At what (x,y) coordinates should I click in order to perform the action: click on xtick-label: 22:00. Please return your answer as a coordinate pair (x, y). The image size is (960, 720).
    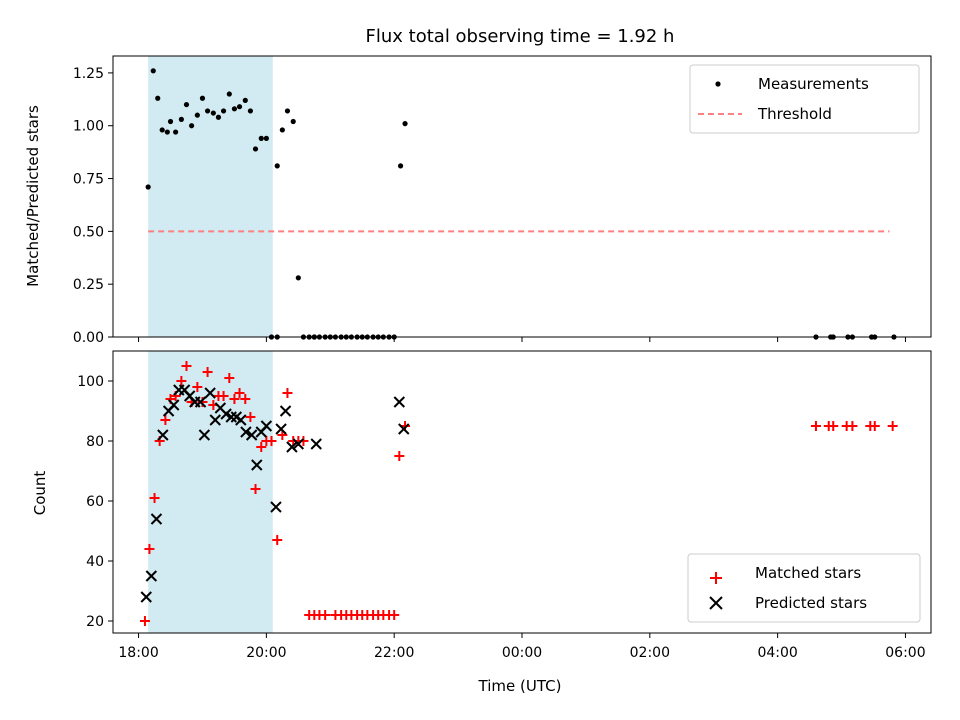
    Looking at the image, I should click on (394, 653).